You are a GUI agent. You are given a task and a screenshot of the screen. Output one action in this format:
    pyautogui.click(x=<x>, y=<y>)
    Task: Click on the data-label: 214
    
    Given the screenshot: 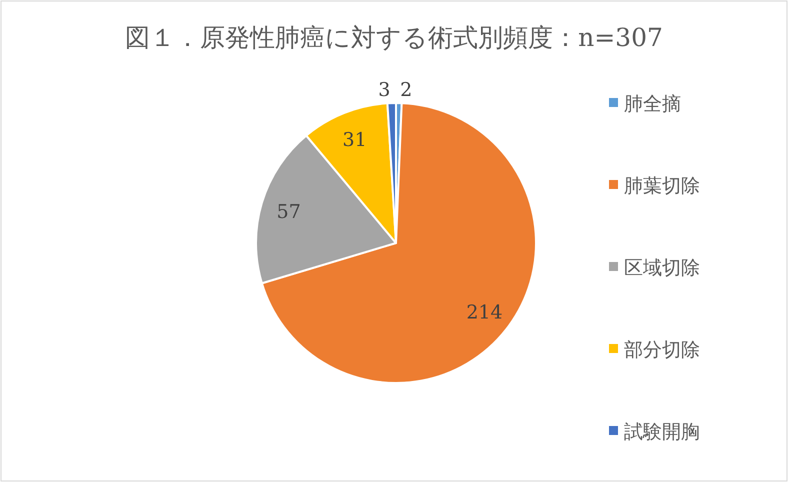 What is the action you would take?
    pyautogui.click(x=484, y=313)
    